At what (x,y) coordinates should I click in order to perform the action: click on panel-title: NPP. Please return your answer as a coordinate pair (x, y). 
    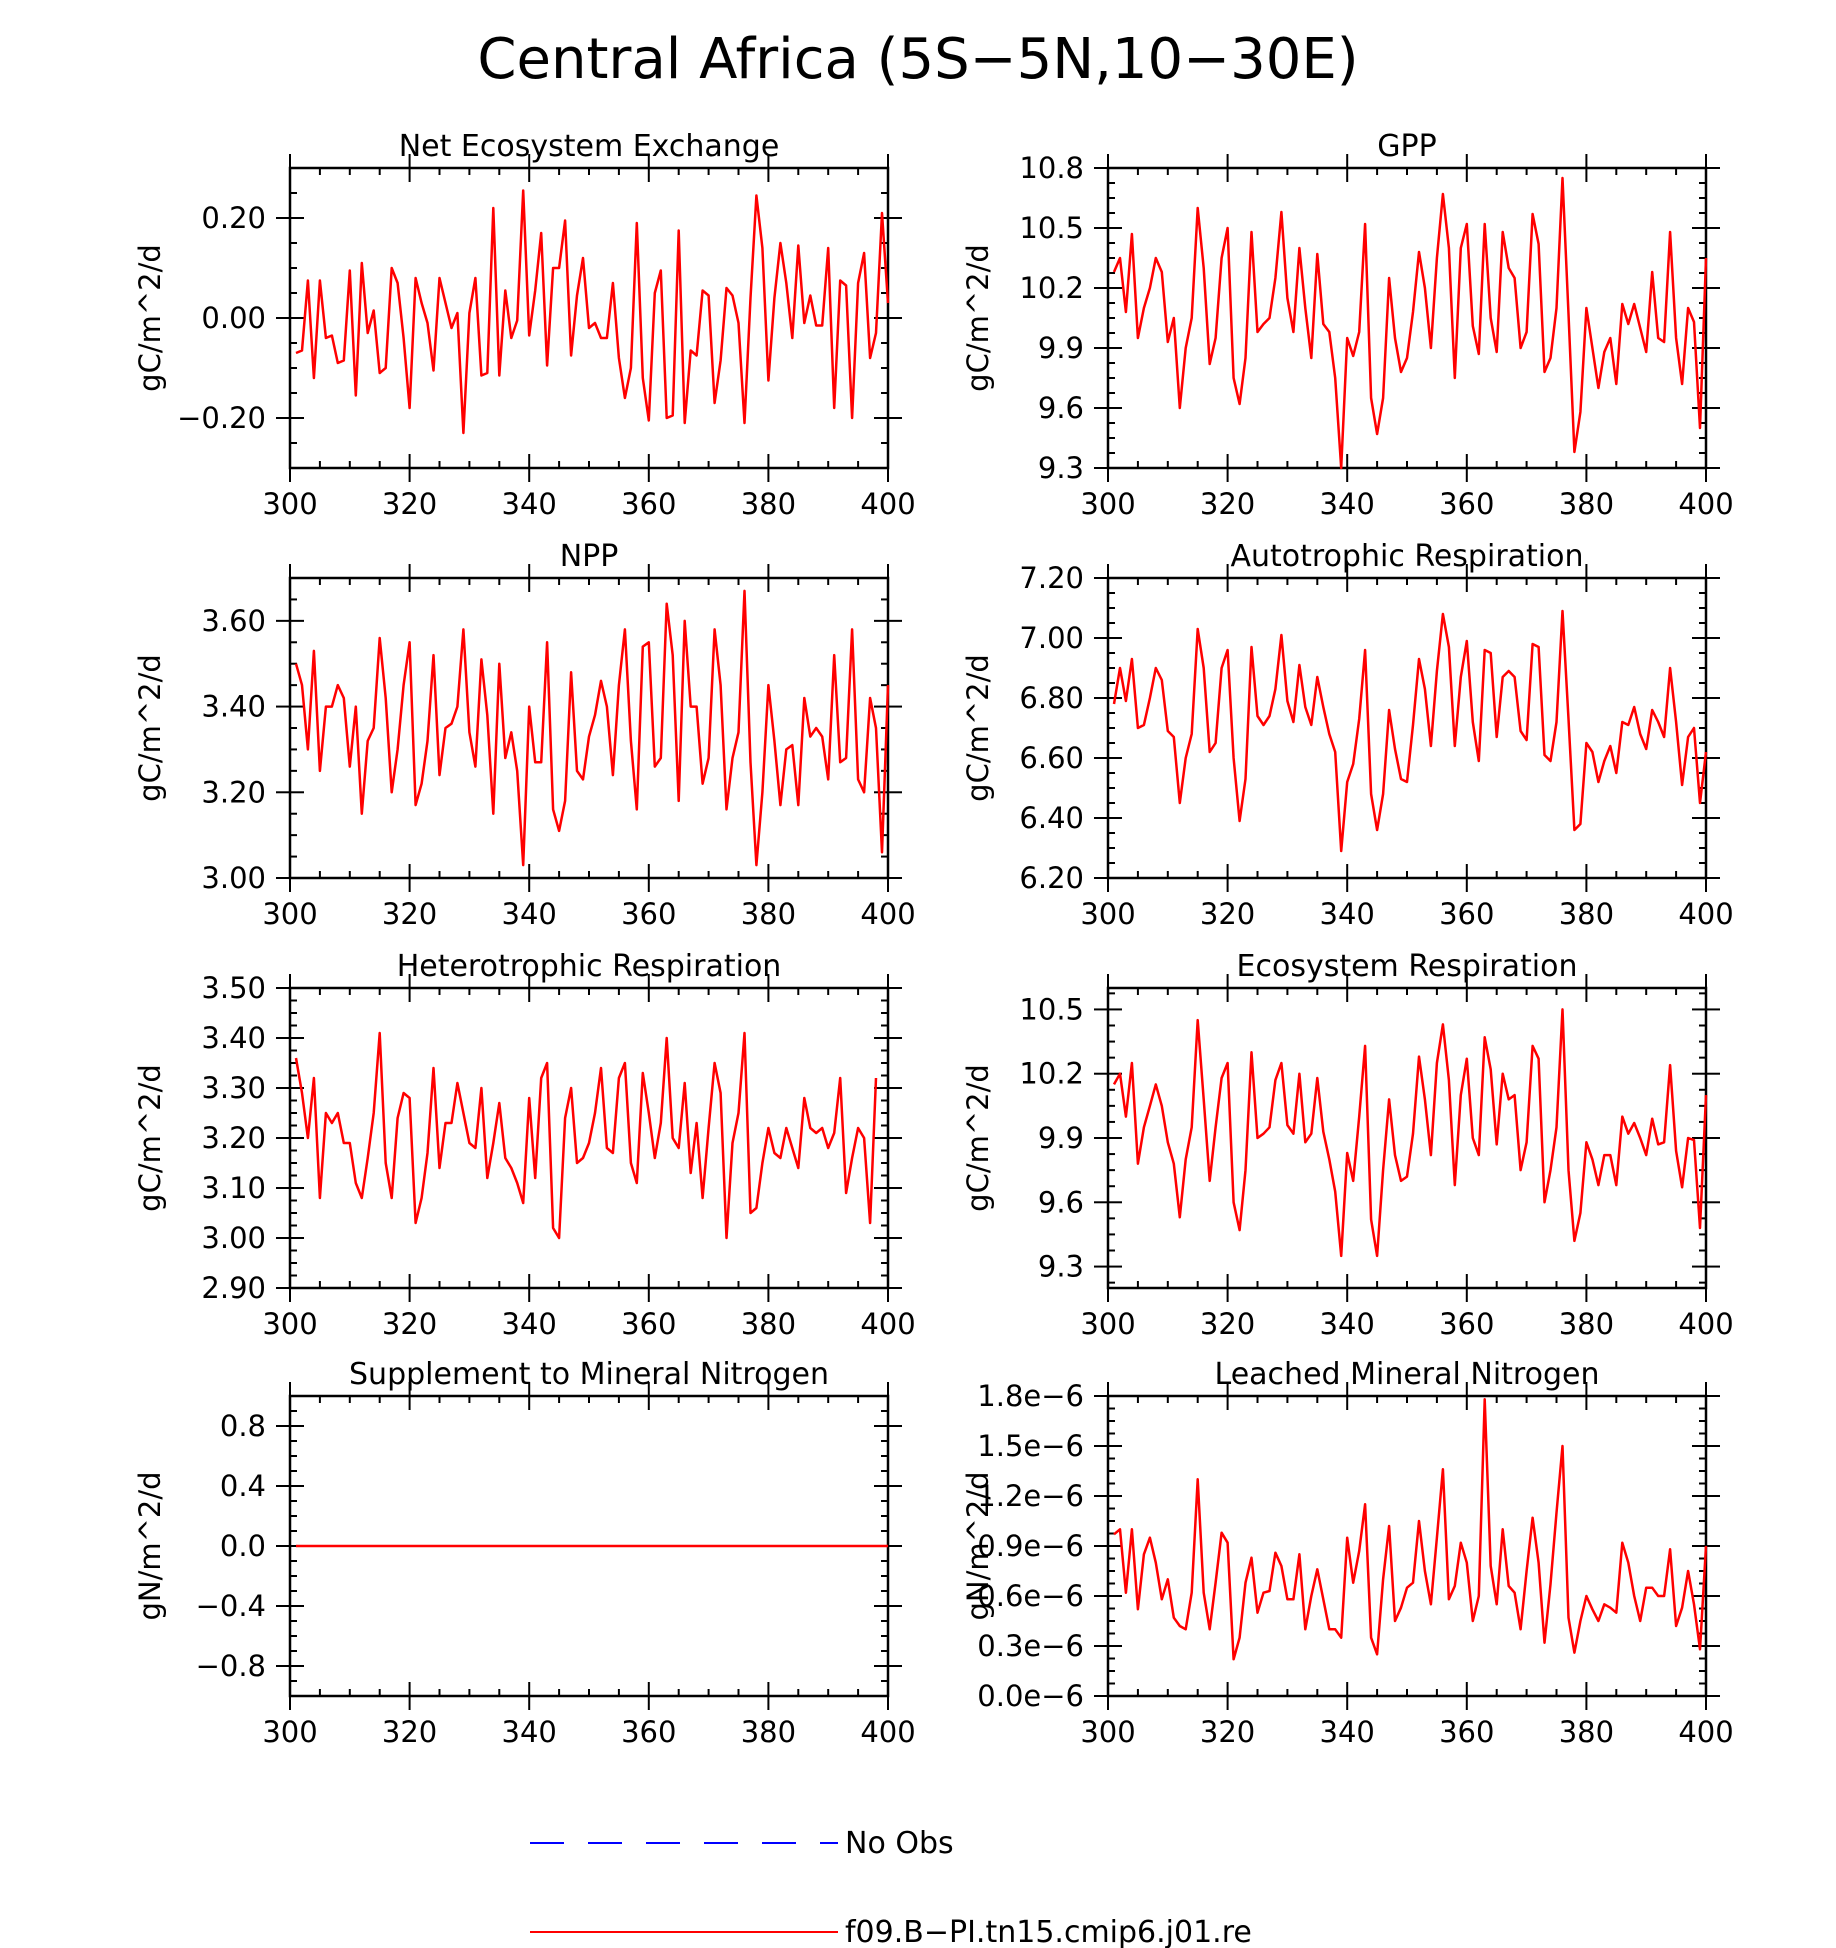
    Looking at the image, I should click on (589, 556).